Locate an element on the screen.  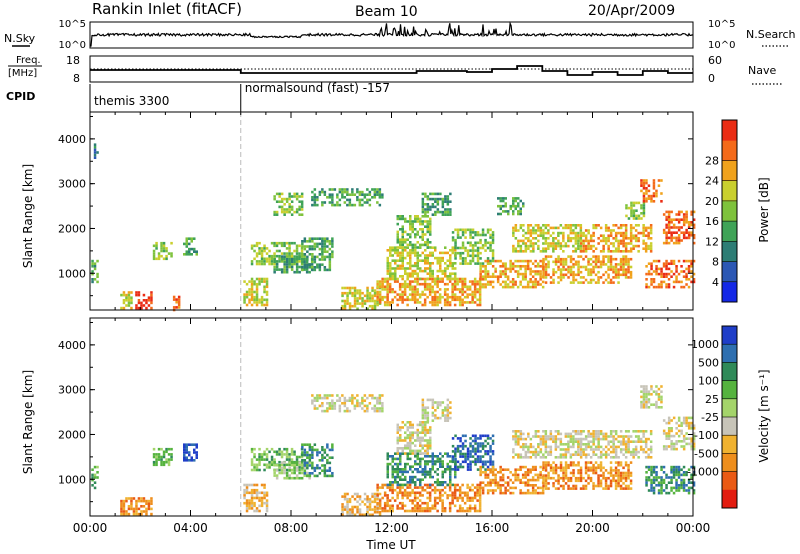
freq-label: Freq. is located at coordinates (28, 60).